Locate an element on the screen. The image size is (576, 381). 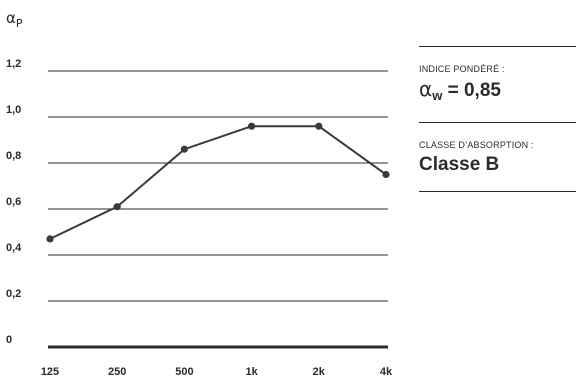
weighted-index-value: αw = 0,85 is located at coordinates (497, 92).